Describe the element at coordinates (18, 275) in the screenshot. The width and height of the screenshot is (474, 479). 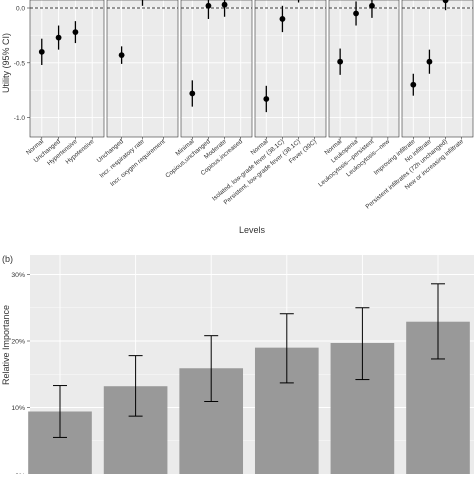
I see `importance-y-tick-label: 30%` at that location.